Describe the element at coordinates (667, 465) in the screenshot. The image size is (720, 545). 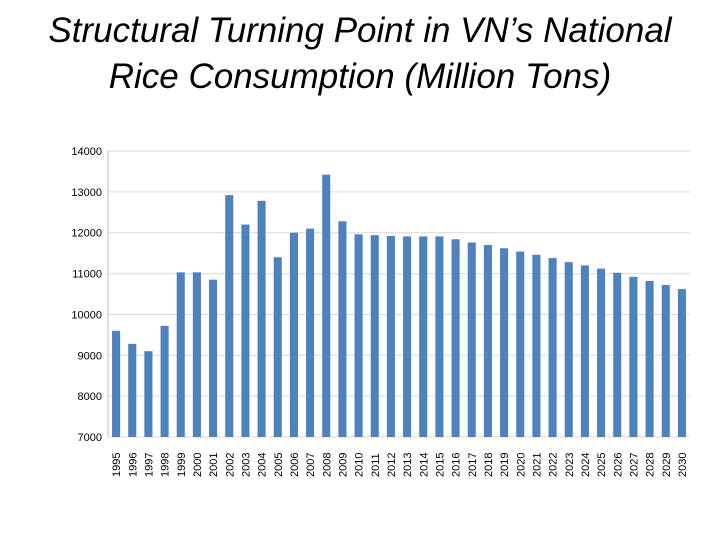
I see `x-tick-label: 2029` at that location.